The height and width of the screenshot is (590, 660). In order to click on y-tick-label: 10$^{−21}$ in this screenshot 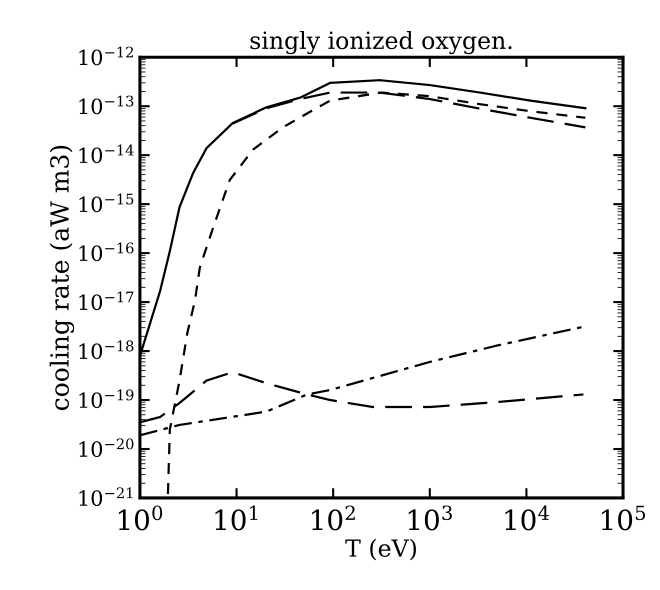, I will do `click(105, 496)`.